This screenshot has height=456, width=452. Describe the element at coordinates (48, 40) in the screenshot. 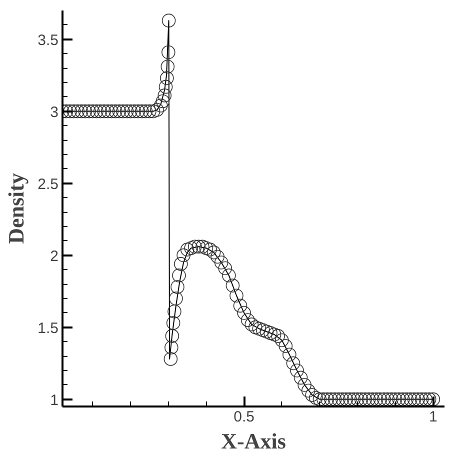

I see `y-tick-label: 3.5` at that location.